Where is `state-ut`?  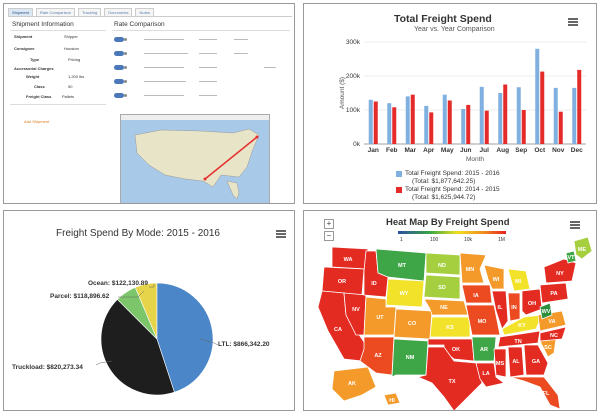
state-ut is located at coordinates (380, 316).